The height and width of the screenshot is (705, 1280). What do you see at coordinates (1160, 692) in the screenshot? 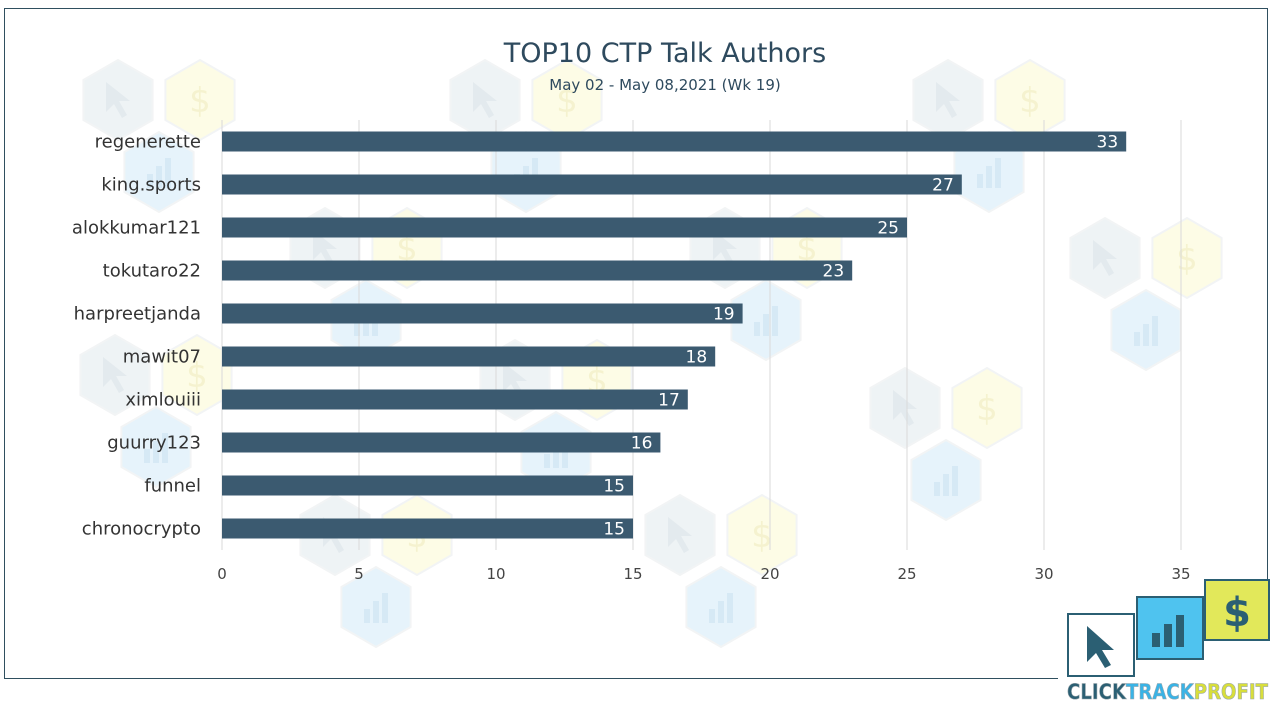
I see `logo-word-track: TRACK` at bounding box center [1160, 692].